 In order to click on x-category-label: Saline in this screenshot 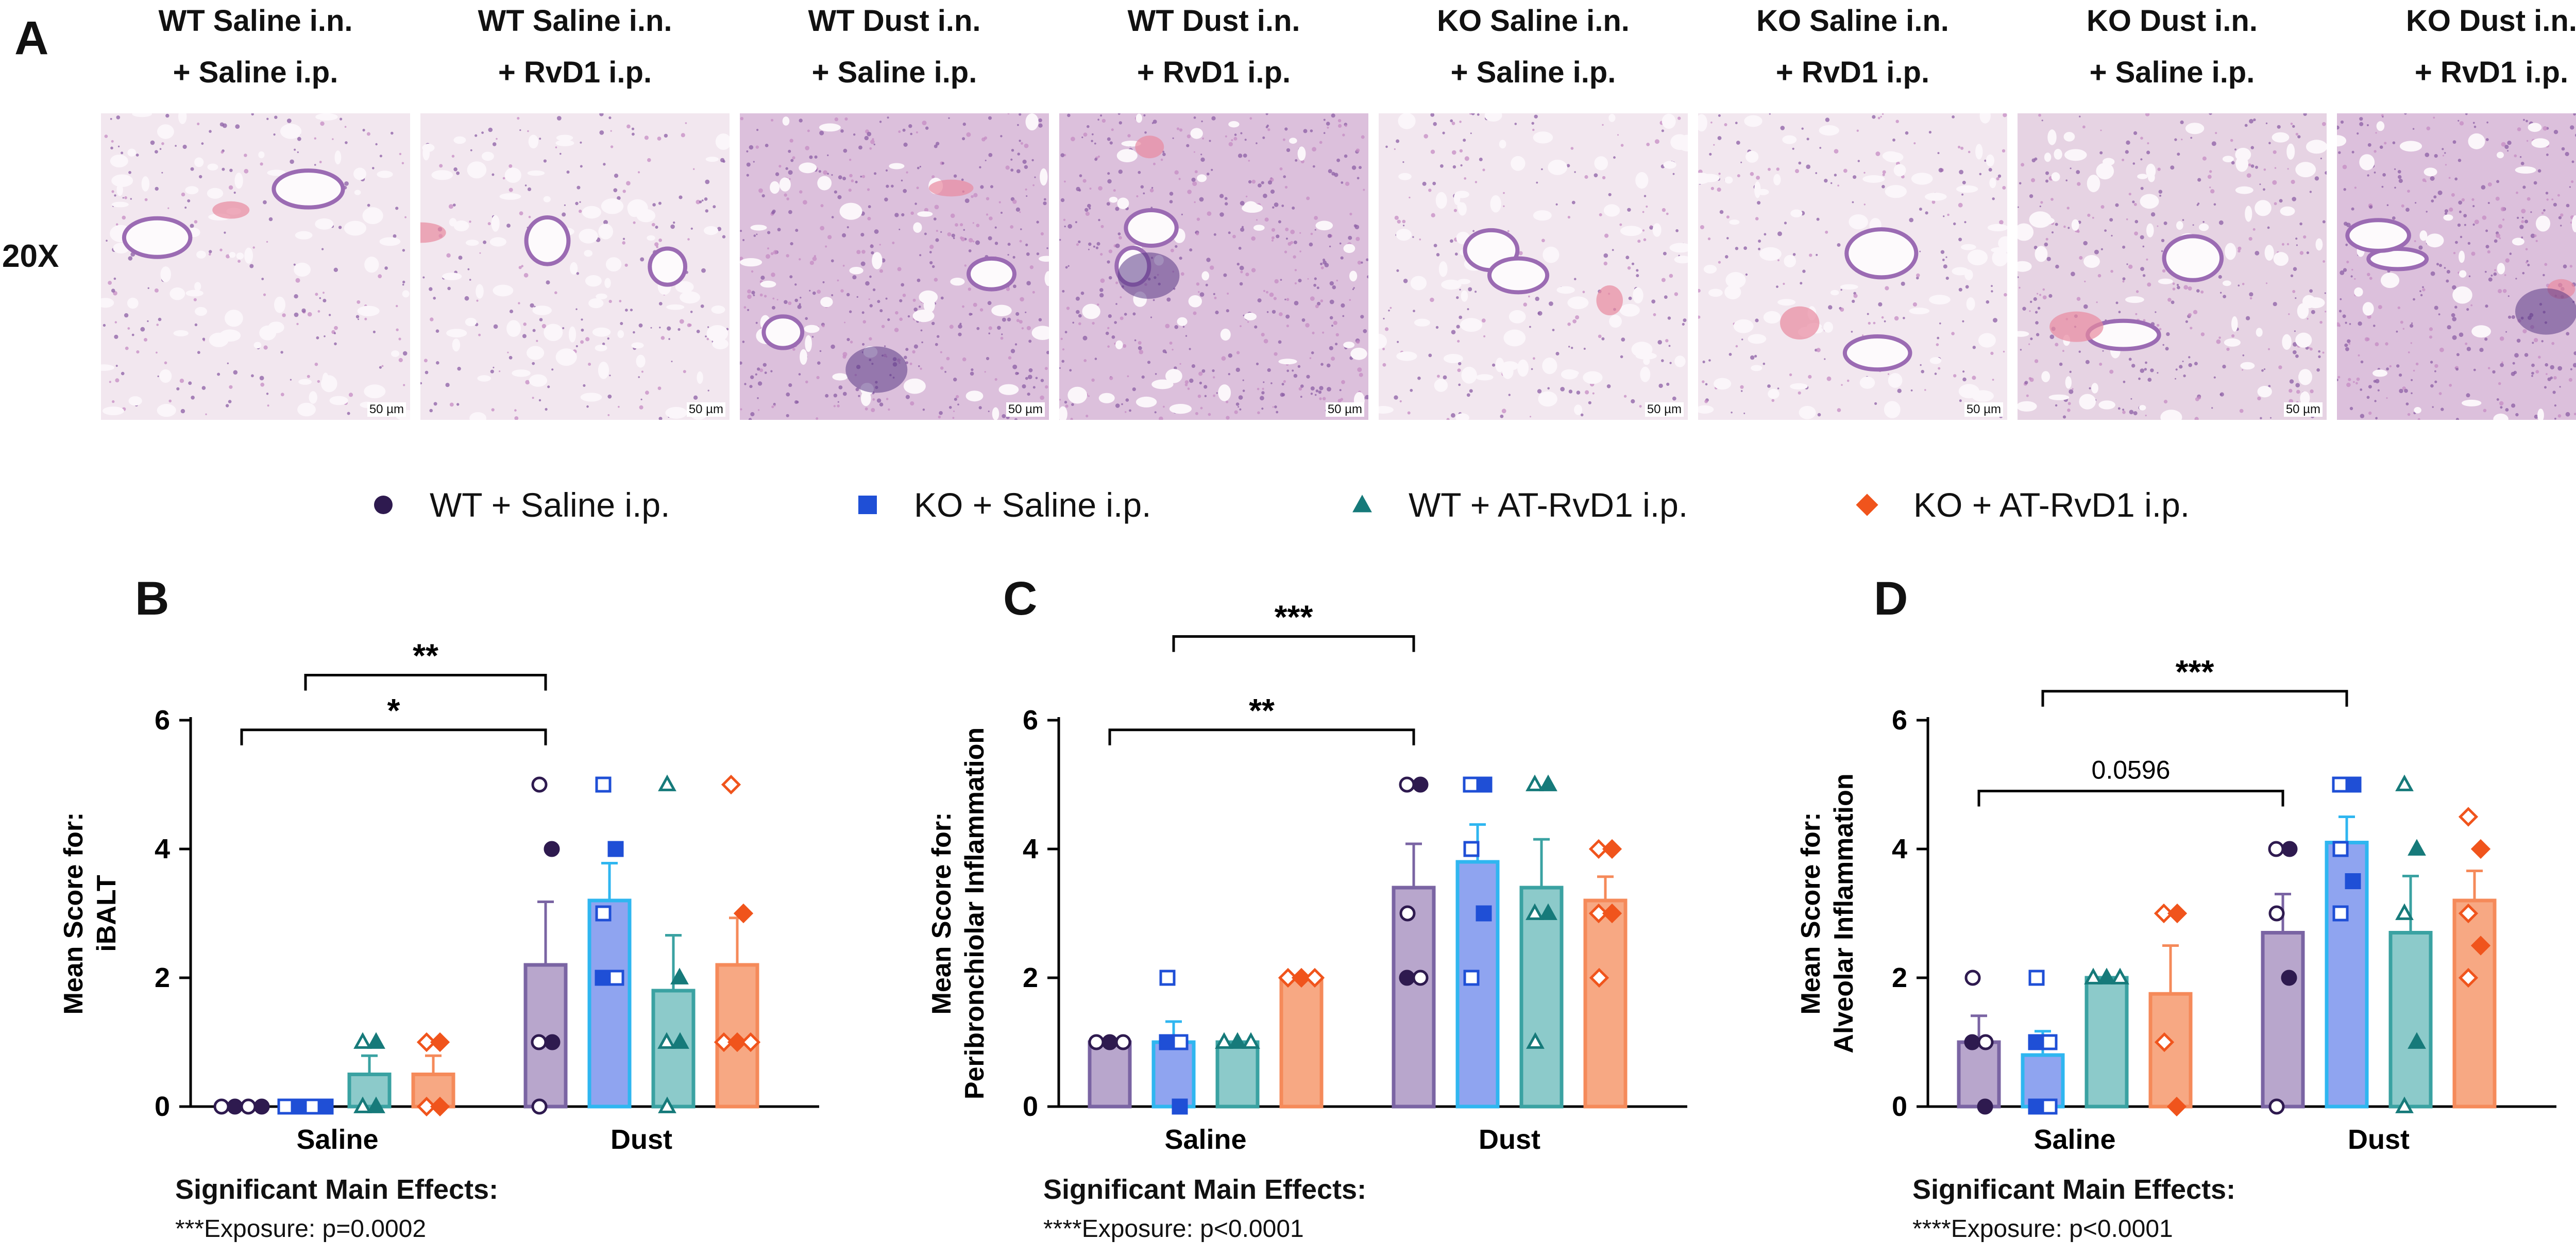, I will do `click(337, 1139)`.